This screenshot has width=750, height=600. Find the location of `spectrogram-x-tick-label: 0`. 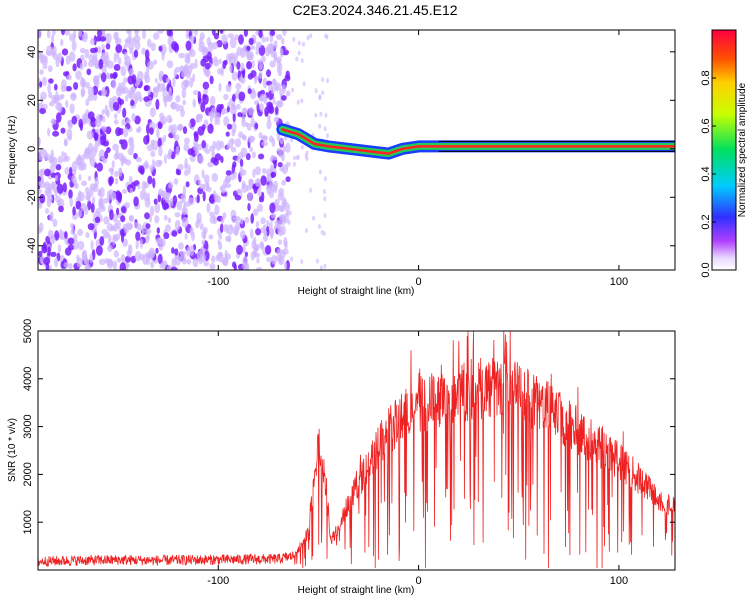

spectrogram-x-tick-label: 0 is located at coordinates (419, 282).